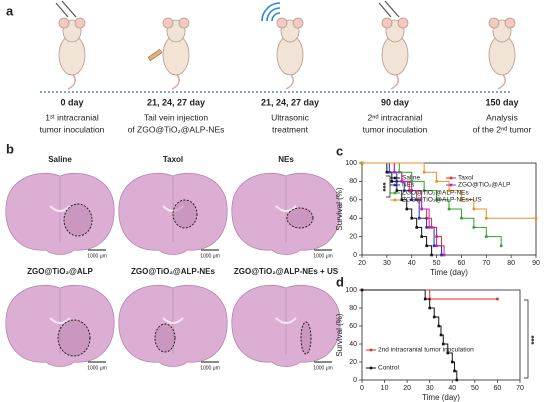  What do you see at coordinates (442, 200) in the screenshot?
I see `legend-label: ZGO@TiO₂@ALP-NEs+US` at bounding box center [442, 200].